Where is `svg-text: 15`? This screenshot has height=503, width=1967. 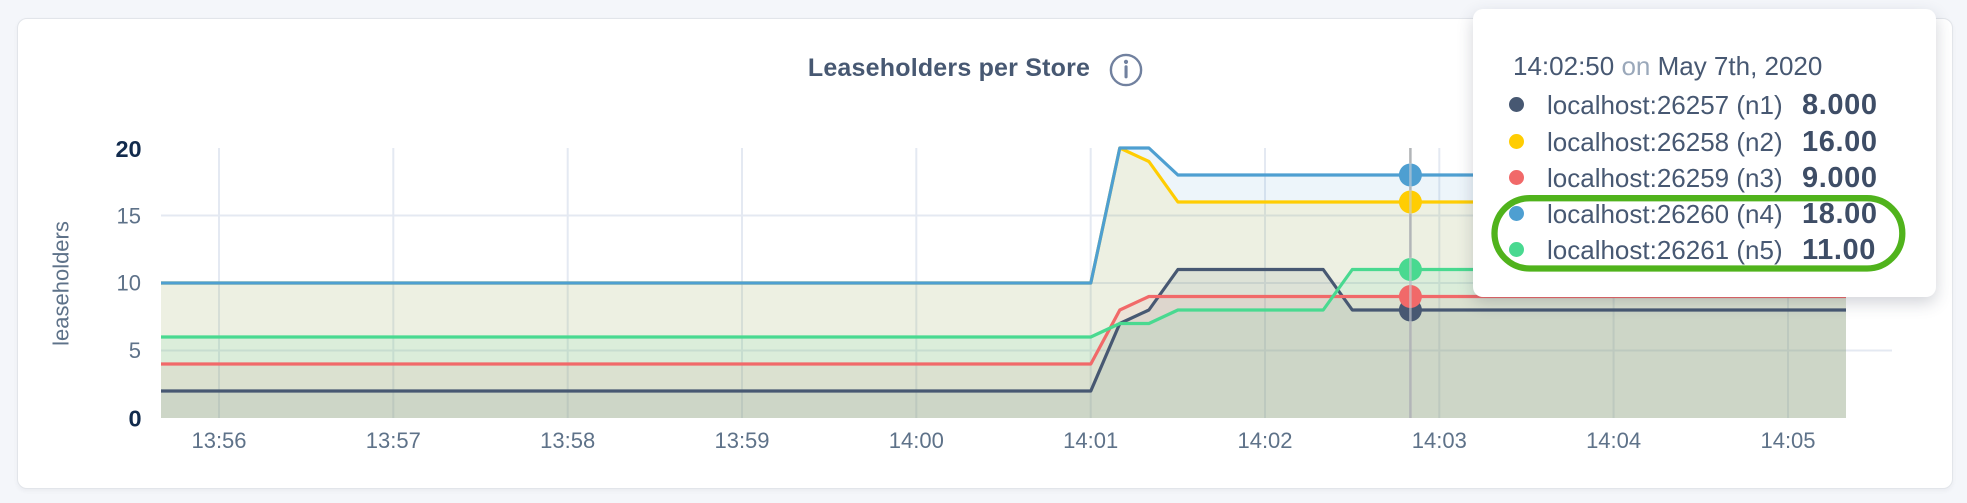
svg-text: 15 is located at coordinates (129, 215).